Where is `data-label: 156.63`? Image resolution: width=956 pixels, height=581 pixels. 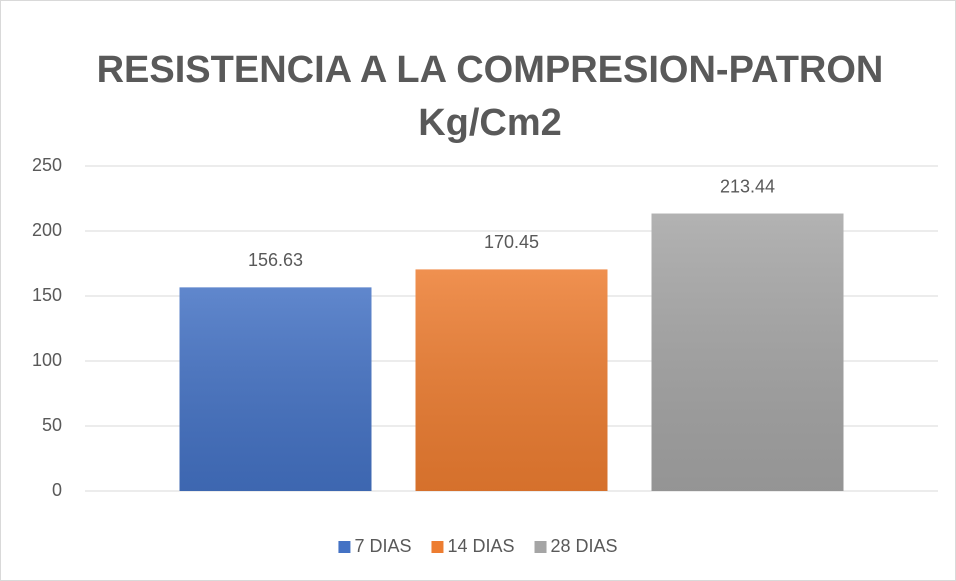 data-label: 156.63 is located at coordinates (275, 260).